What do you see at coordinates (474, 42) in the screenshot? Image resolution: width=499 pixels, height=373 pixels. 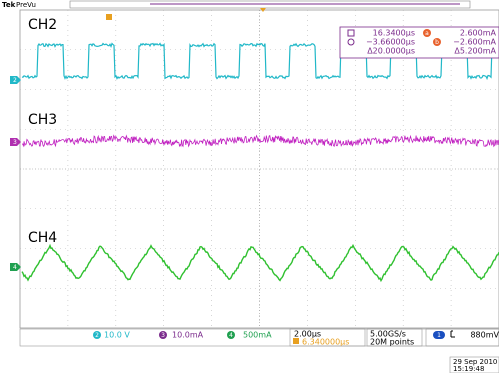 I see `cursor-i2: −2.600mA` at bounding box center [474, 42].